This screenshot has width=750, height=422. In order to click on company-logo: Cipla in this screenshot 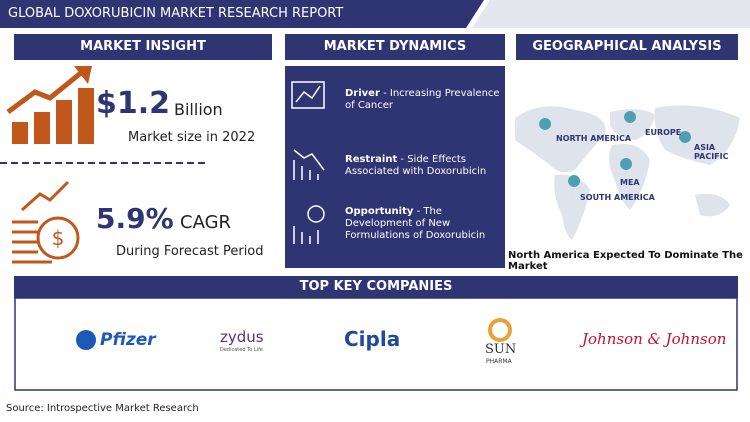, I will do `click(372, 339)`.